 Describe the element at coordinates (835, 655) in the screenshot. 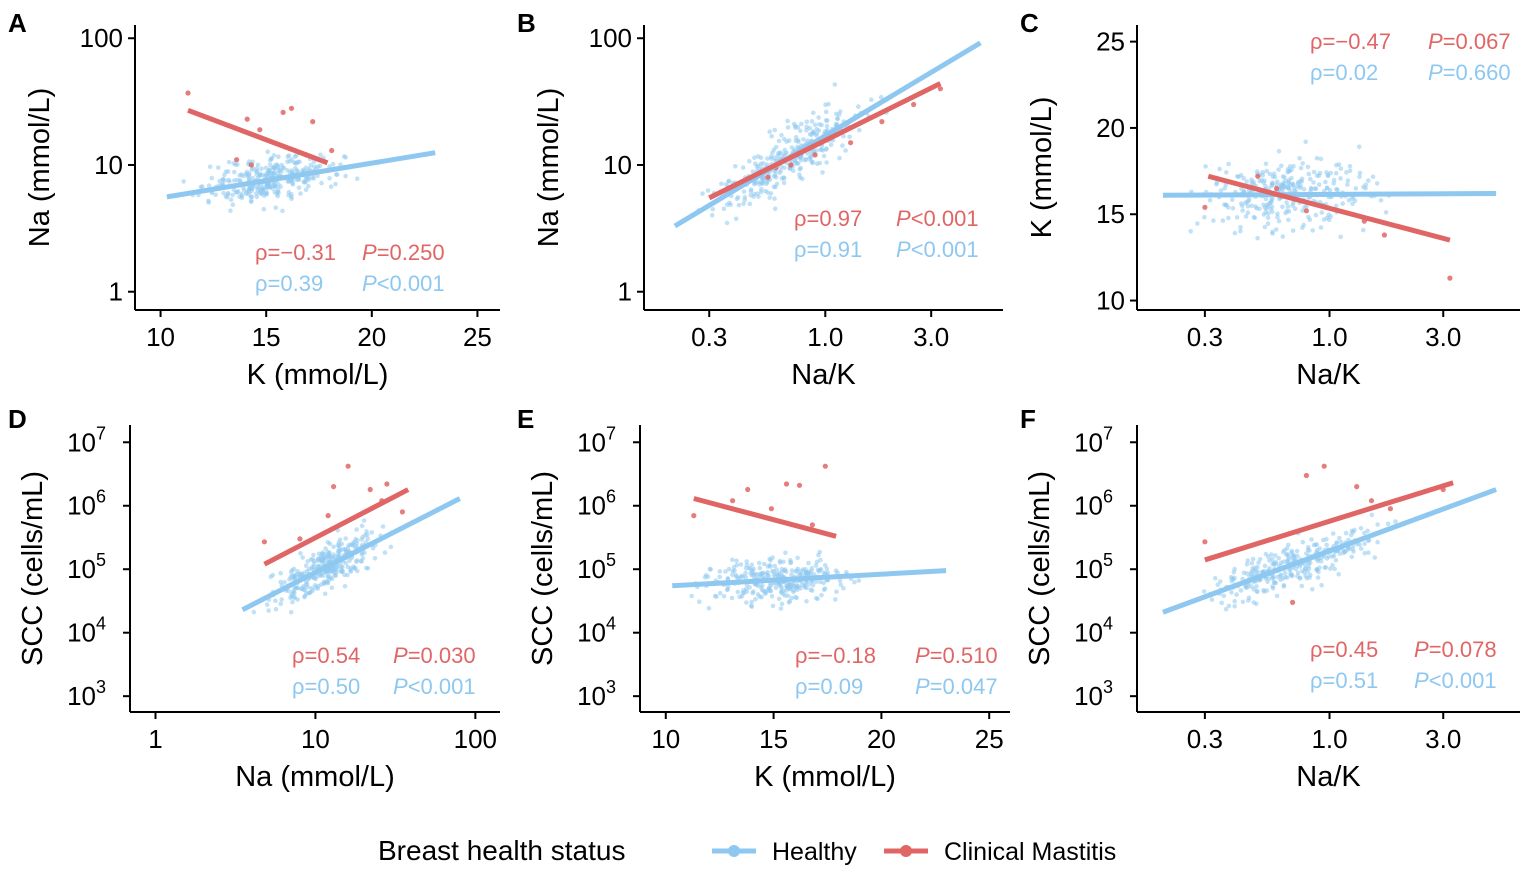

I see `mastitis-rho: ρ=−0.18` at that location.